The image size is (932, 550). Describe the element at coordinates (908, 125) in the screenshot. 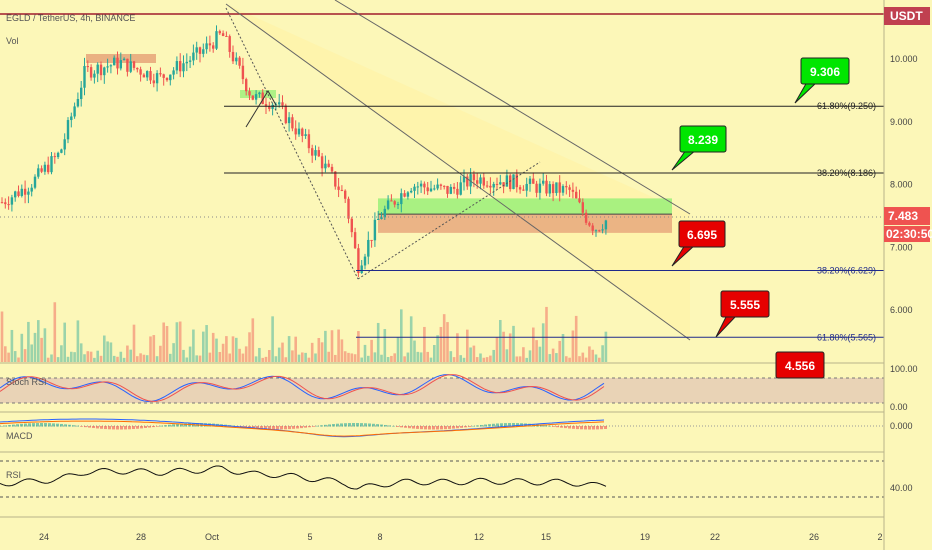

I see `price-labels: 7.483 02:30:50 USDT` at that location.